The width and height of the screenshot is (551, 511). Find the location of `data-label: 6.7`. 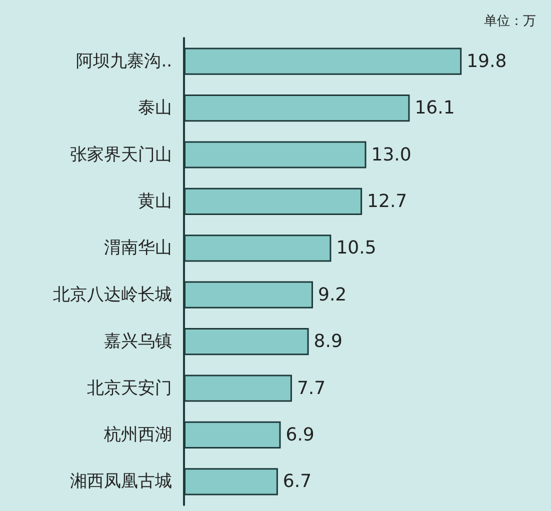

data-label: 6.7 is located at coordinates (297, 481).